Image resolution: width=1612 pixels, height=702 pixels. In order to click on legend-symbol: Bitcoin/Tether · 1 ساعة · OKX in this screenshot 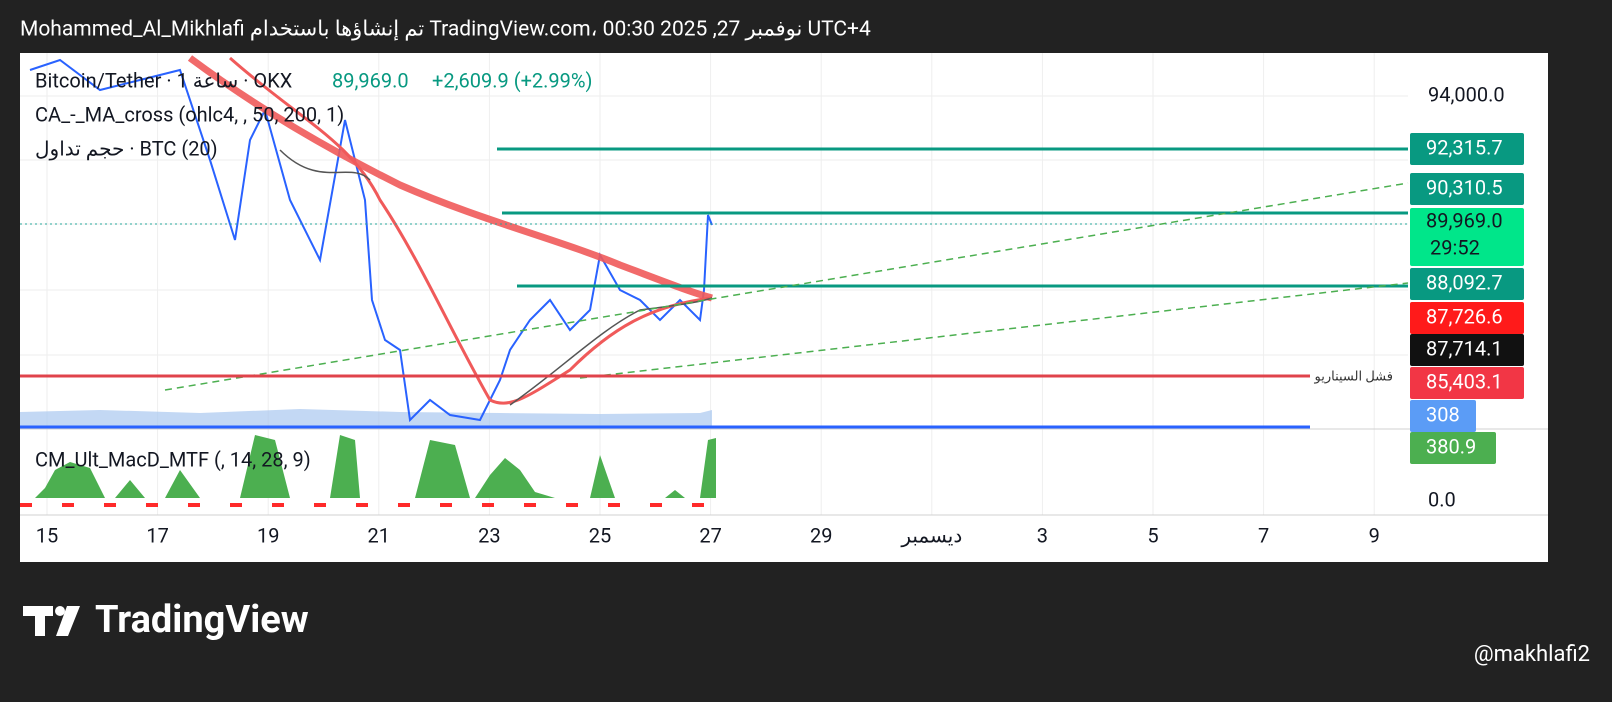, I will do `click(164, 80)`.